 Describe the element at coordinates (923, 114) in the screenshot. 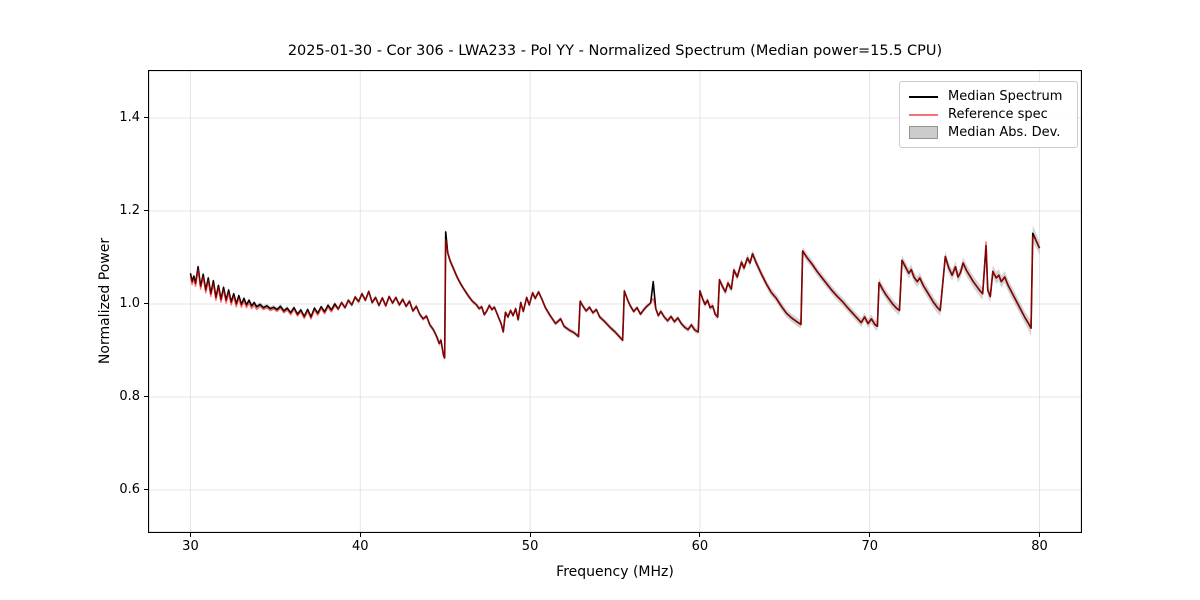

I see `reference-line-swatch` at that location.